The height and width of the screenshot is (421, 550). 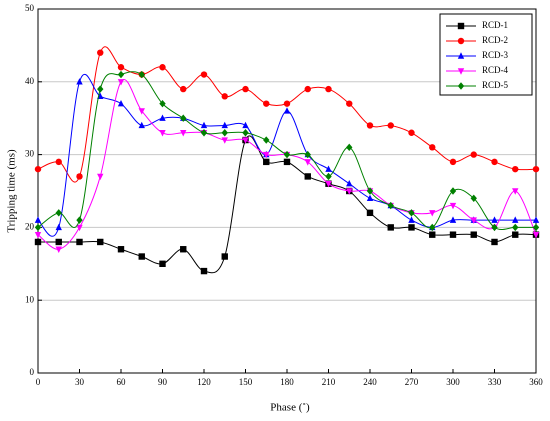 What do you see at coordinates (495, 382) in the screenshot?
I see `x-tick-label: 330` at bounding box center [495, 382].